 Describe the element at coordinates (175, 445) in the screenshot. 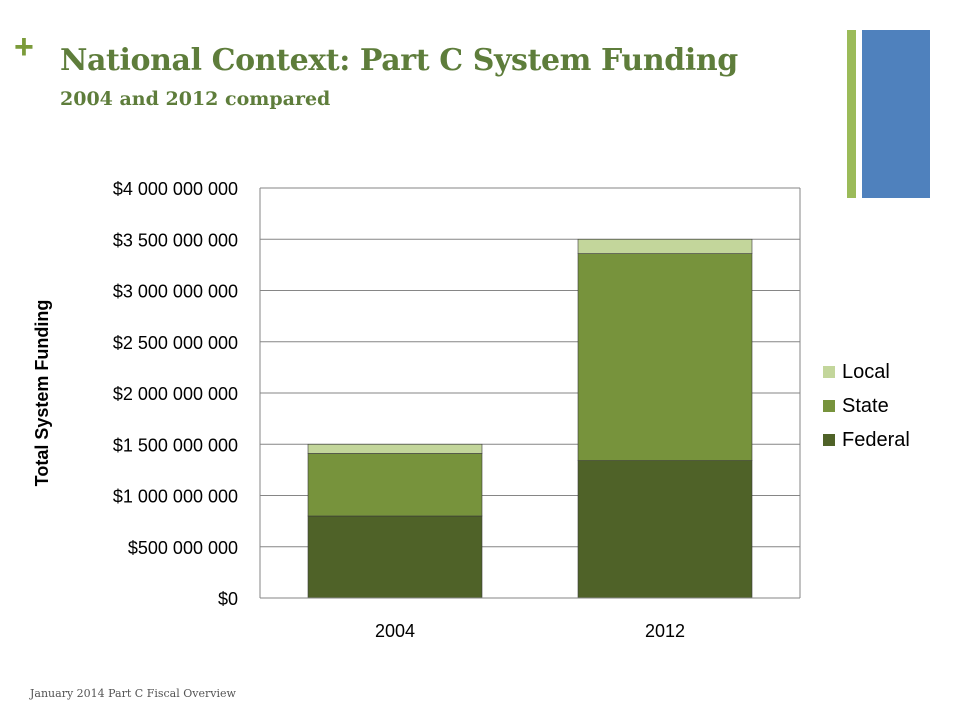

I see `y-tick-label: $1 500 000 000` at that location.